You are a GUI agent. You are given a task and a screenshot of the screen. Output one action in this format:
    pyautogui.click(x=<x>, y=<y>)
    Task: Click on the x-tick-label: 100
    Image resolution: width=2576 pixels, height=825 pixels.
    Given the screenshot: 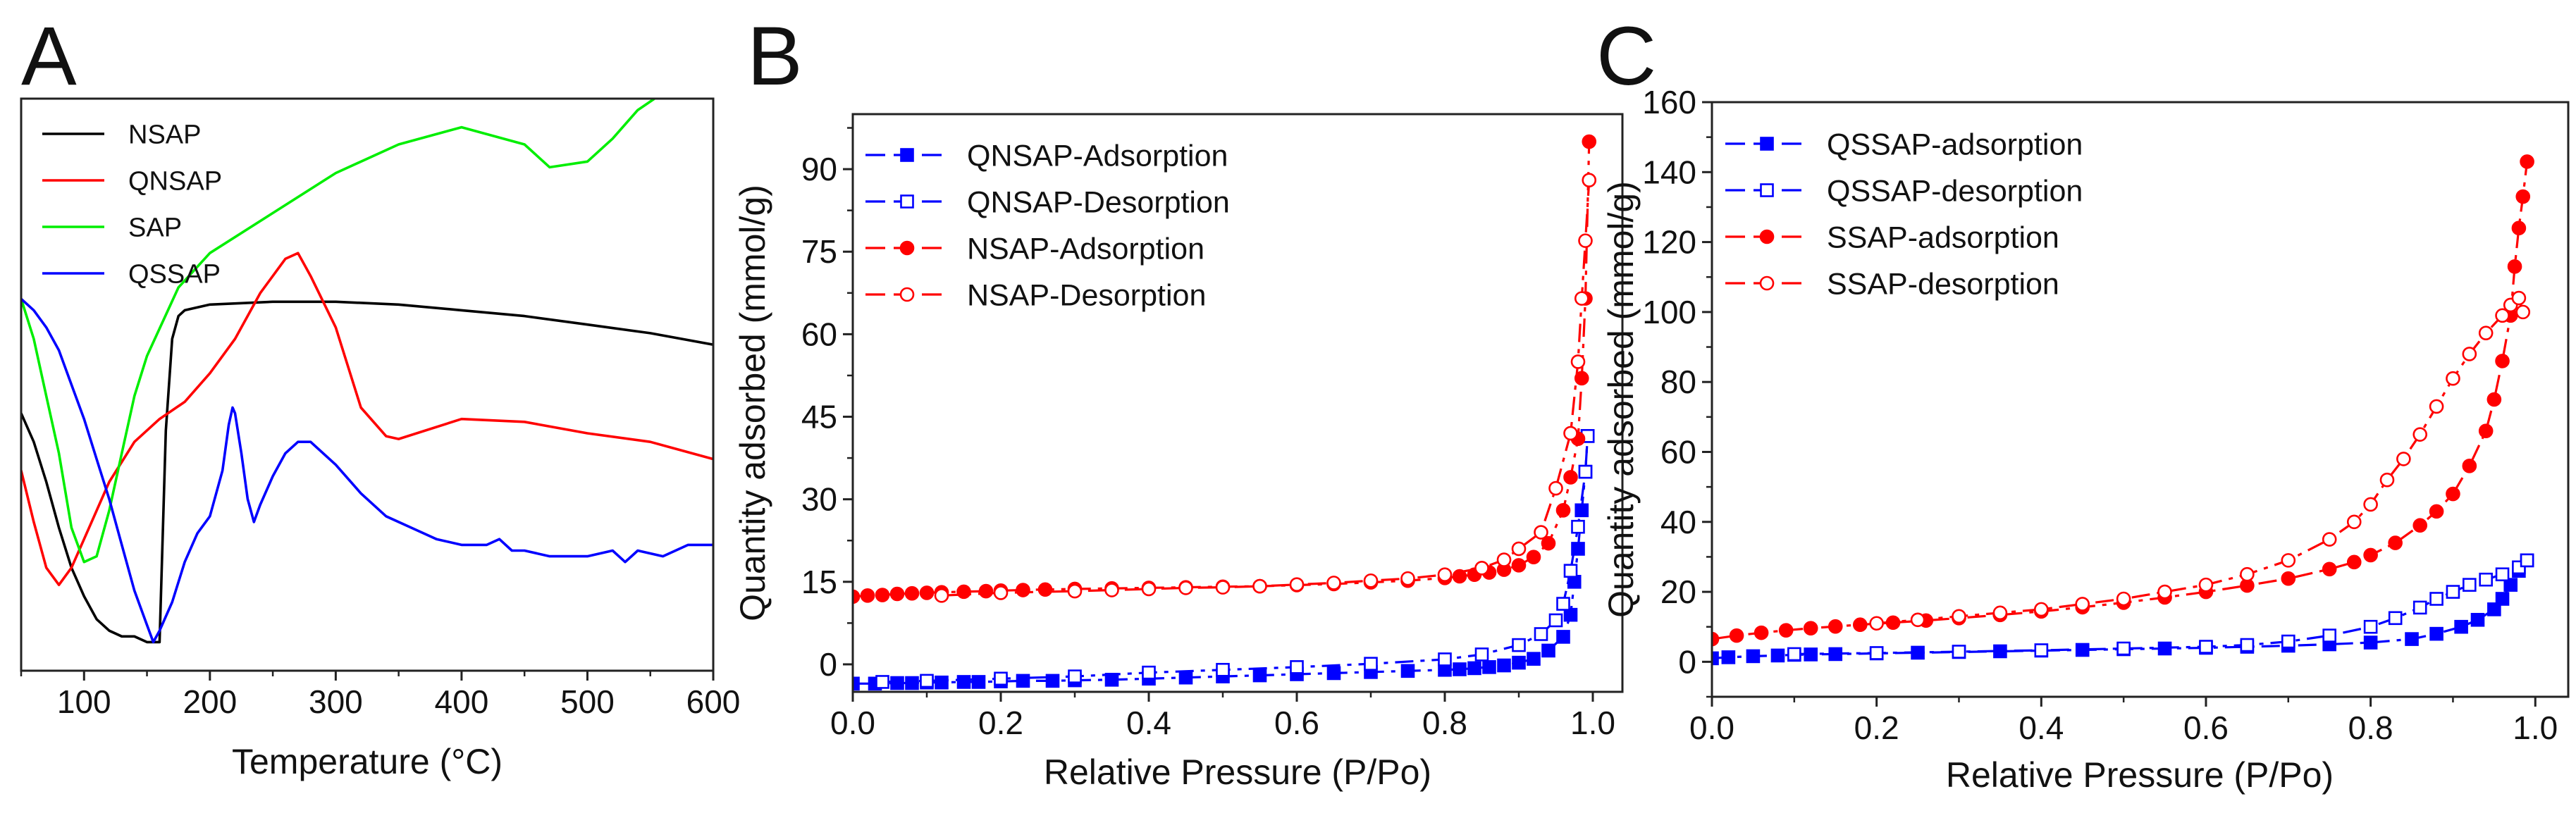 What is the action you would take?
    pyautogui.click(x=84, y=702)
    